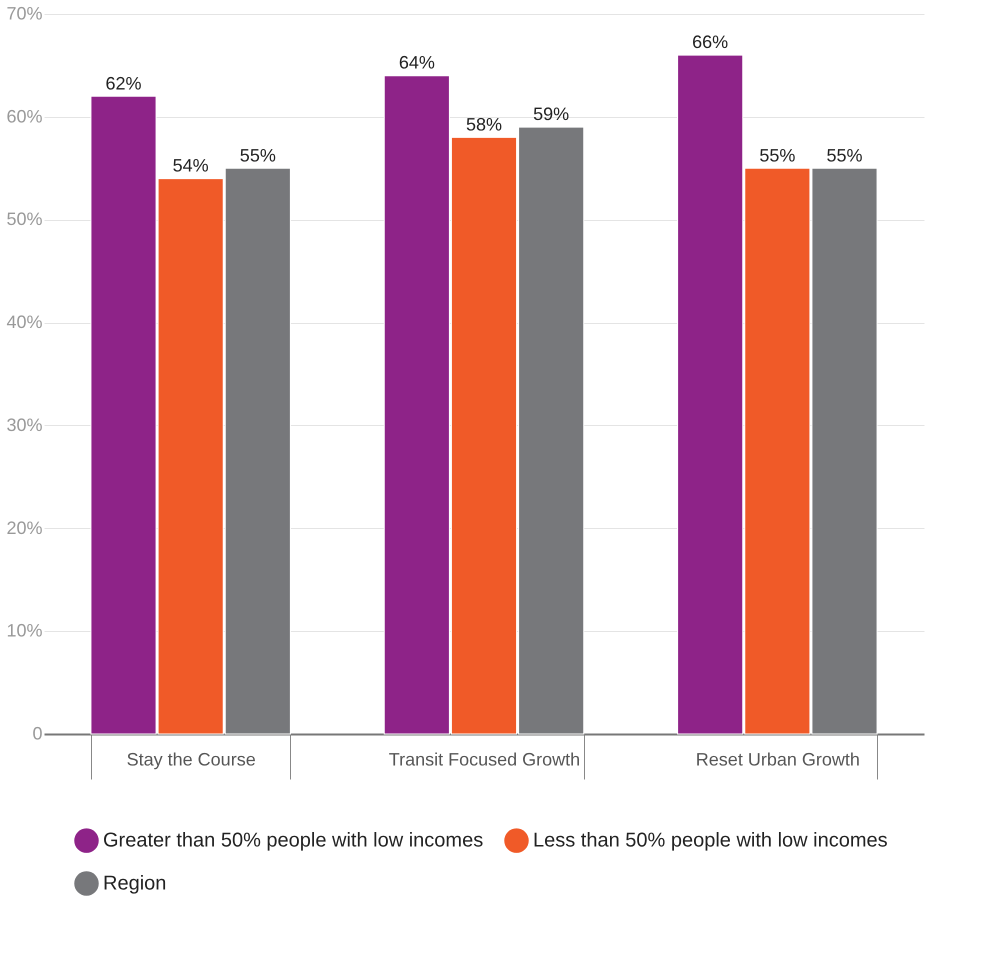 The width and height of the screenshot is (983, 965). I want to click on y-tick-label: 10%, so click(24, 630).